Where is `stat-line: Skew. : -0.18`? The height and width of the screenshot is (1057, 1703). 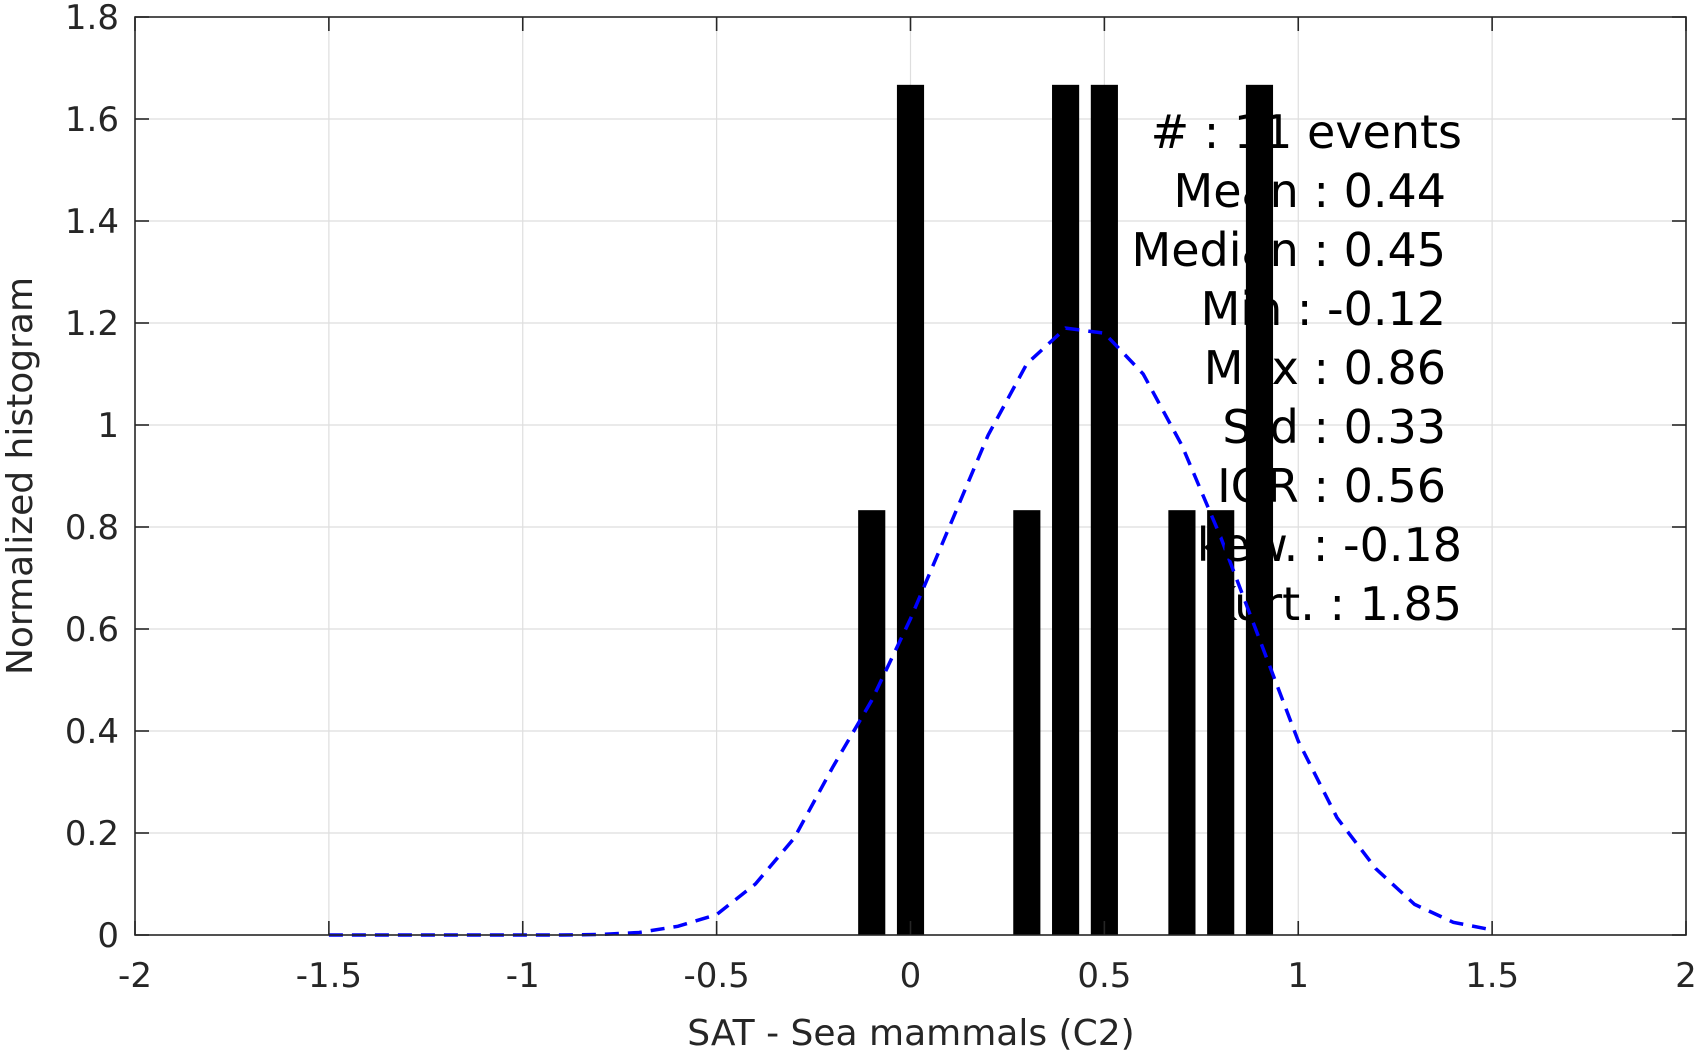 stat-line: Skew. : -0.18 is located at coordinates (1315, 545).